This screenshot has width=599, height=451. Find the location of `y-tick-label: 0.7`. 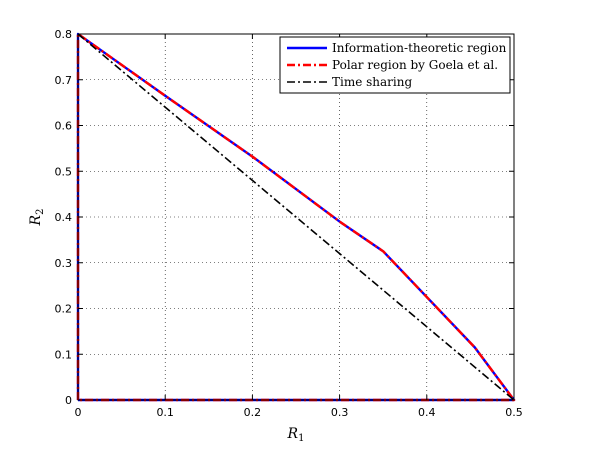

y-tick-label: 0.7 is located at coordinates (64, 80).